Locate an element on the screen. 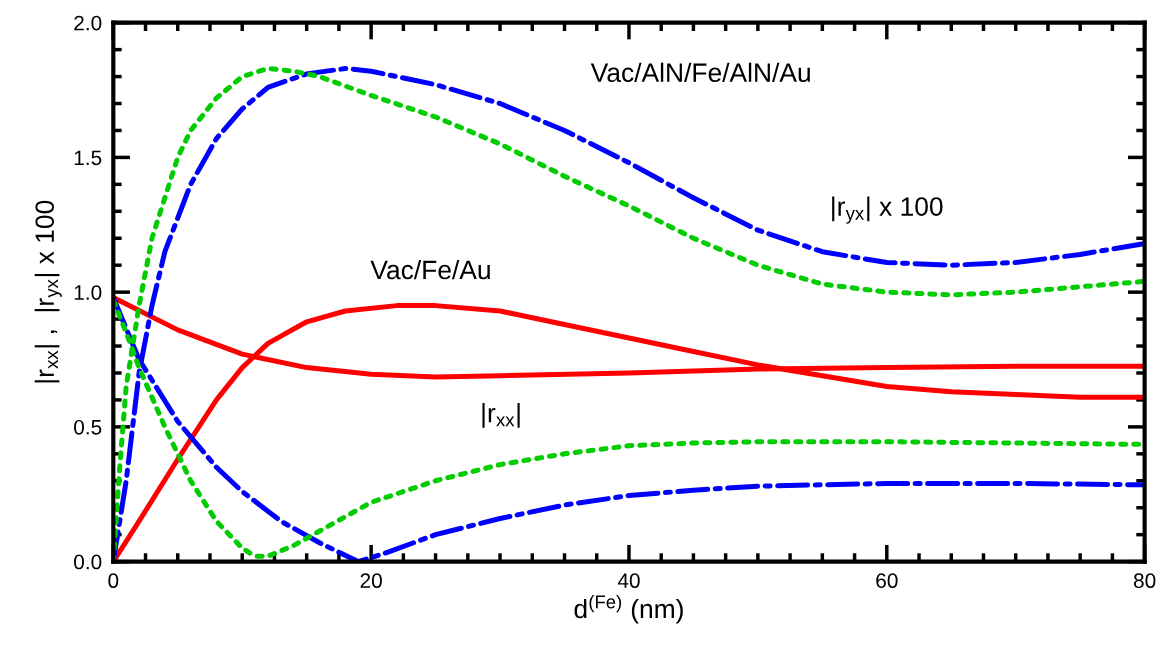 The width and height of the screenshot is (1168, 667). annotation: |r$_{yx}$| x 100 is located at coordinates (887, 210).